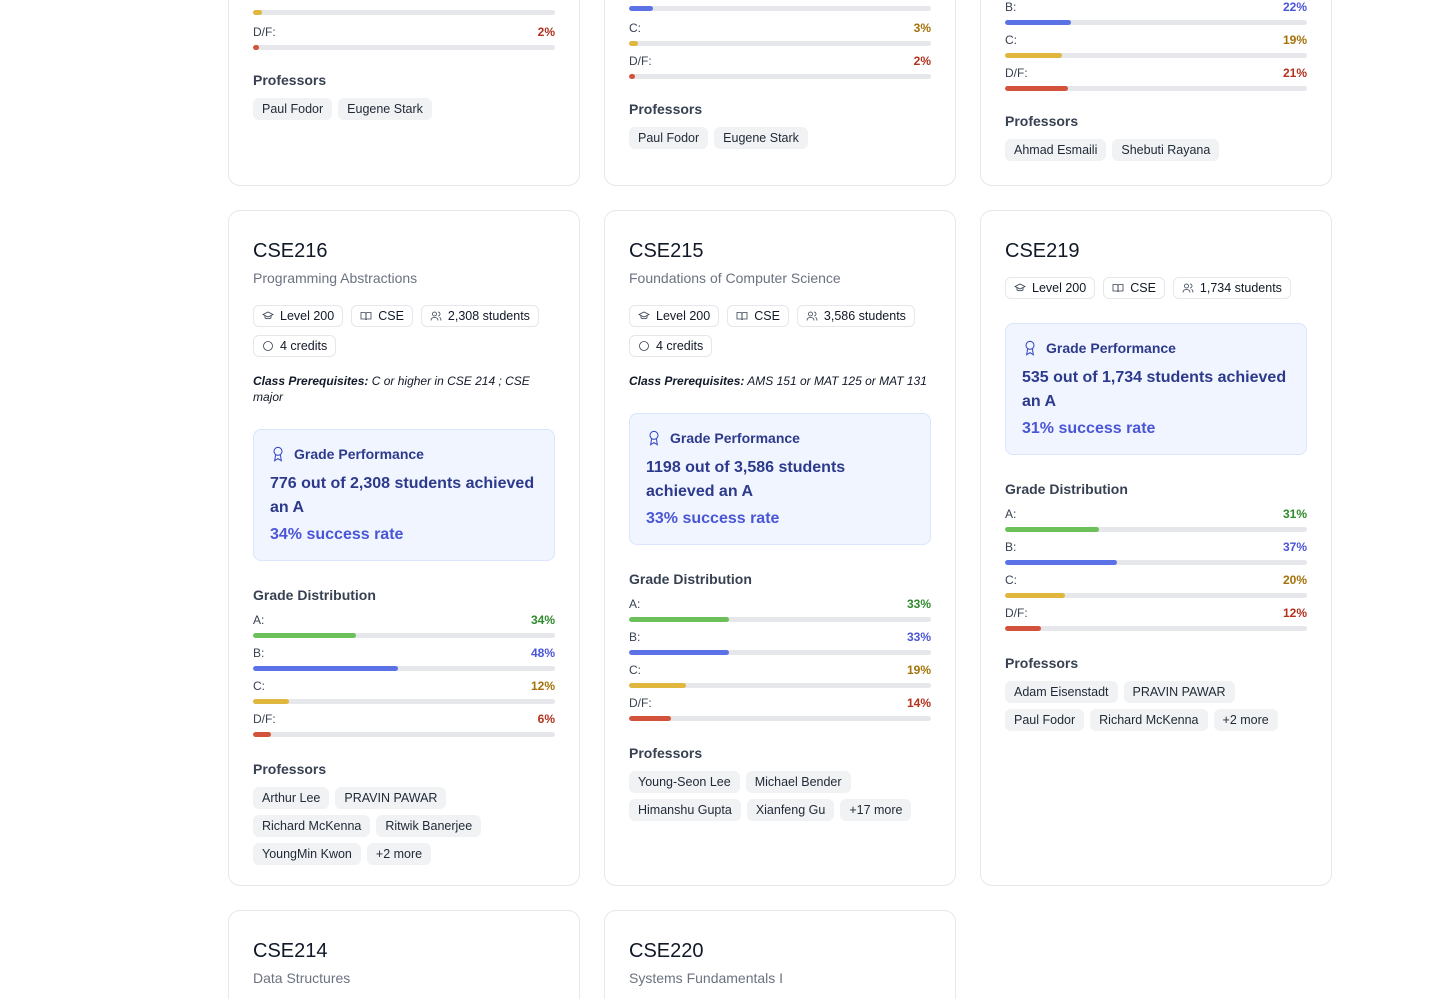 Image resolution: width=1436 pixels, height=999 pixels. I want to click on course-card-cse214: CSE214 Data Structures, so click(404, 954).